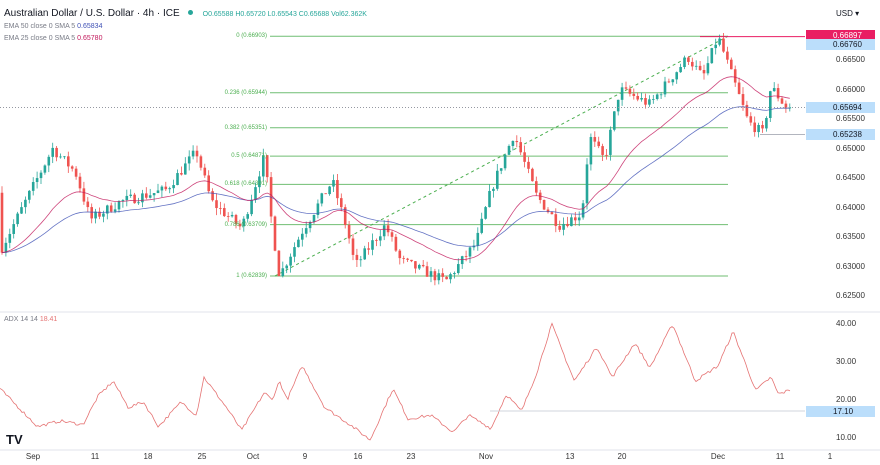 Image resolution: width=880 pixels, height=465 pixels. What do you see at coordinates (53, 38) in the screenshot?
I see `ema25-legend: EMA 25 close 0 SMA 5 0.65780` at bounding box center [53, 38].